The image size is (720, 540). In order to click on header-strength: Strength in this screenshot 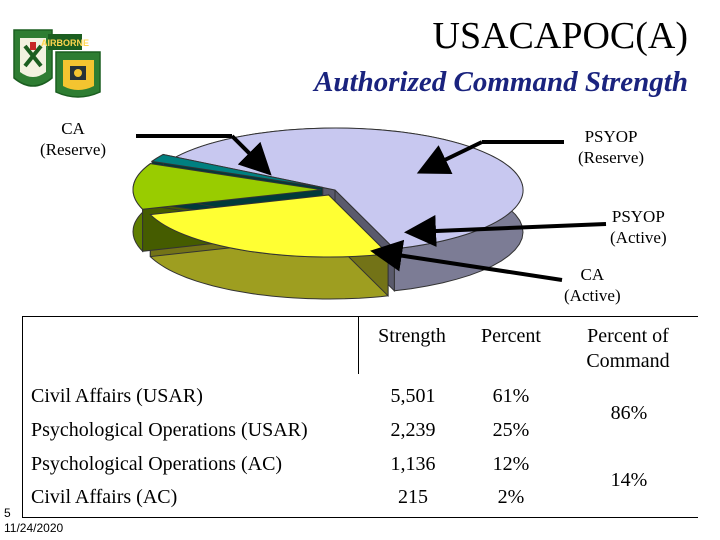, I will do `click(412, 336)`.